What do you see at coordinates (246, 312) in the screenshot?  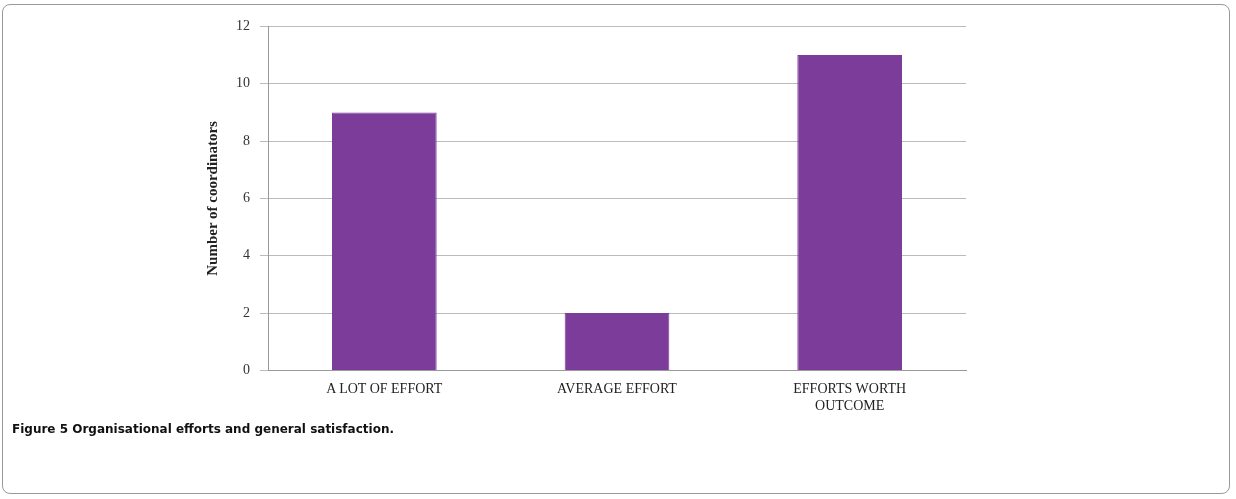 I see `y-tick-label: 2` at bounding box center [246, 312].